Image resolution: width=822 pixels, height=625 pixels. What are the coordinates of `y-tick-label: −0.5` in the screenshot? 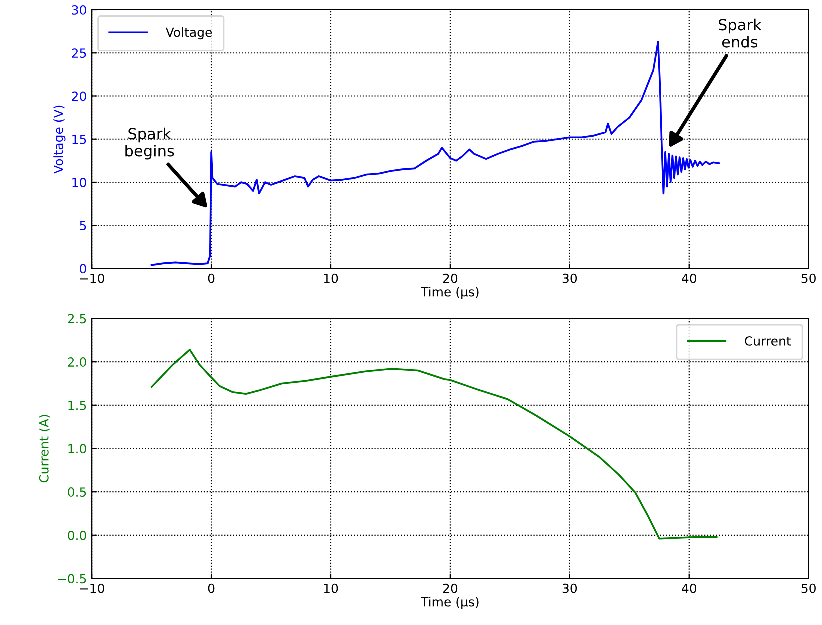 It's located at (72, 579).